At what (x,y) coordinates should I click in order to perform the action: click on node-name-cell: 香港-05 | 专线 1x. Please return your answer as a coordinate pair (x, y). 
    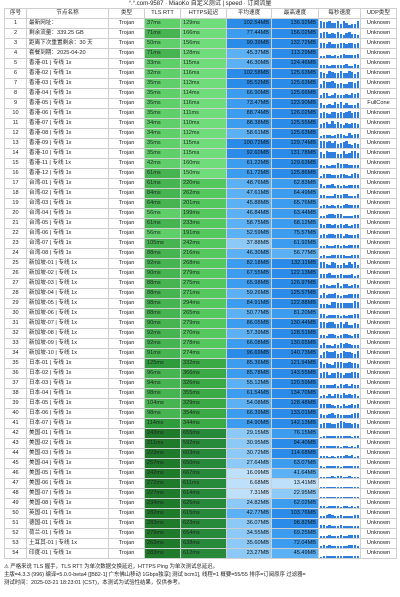
    Looking at the image, I should click on (67, 103).